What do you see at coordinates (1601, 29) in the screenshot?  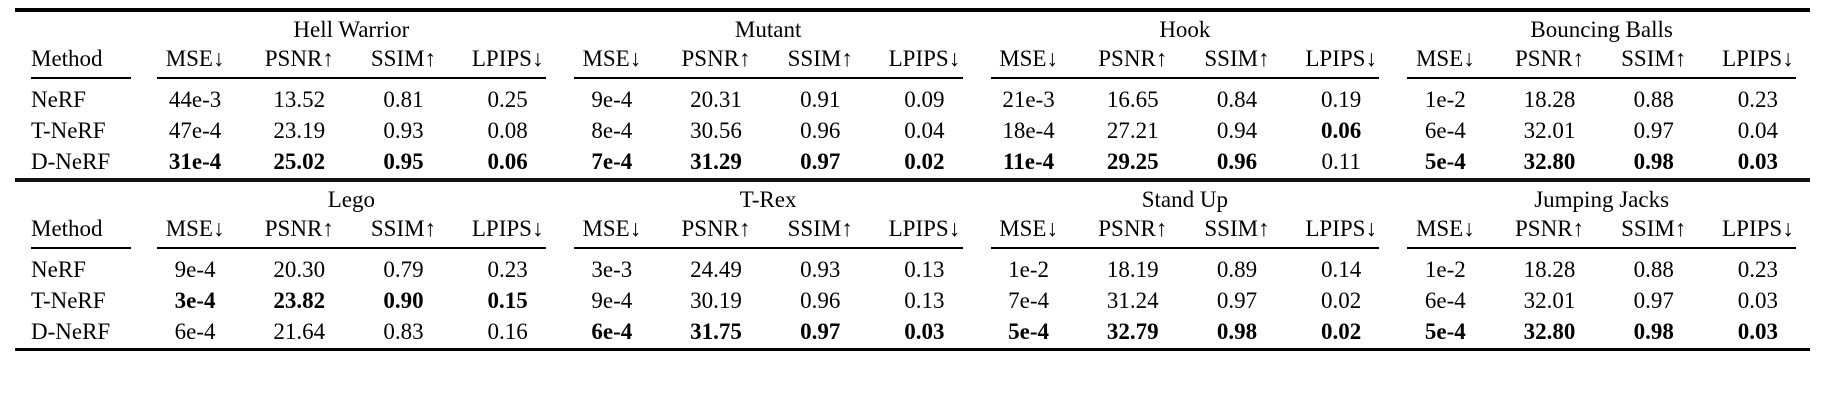 I see `scene-title: Bouncing Balls` at bounding box center [1601, 29].